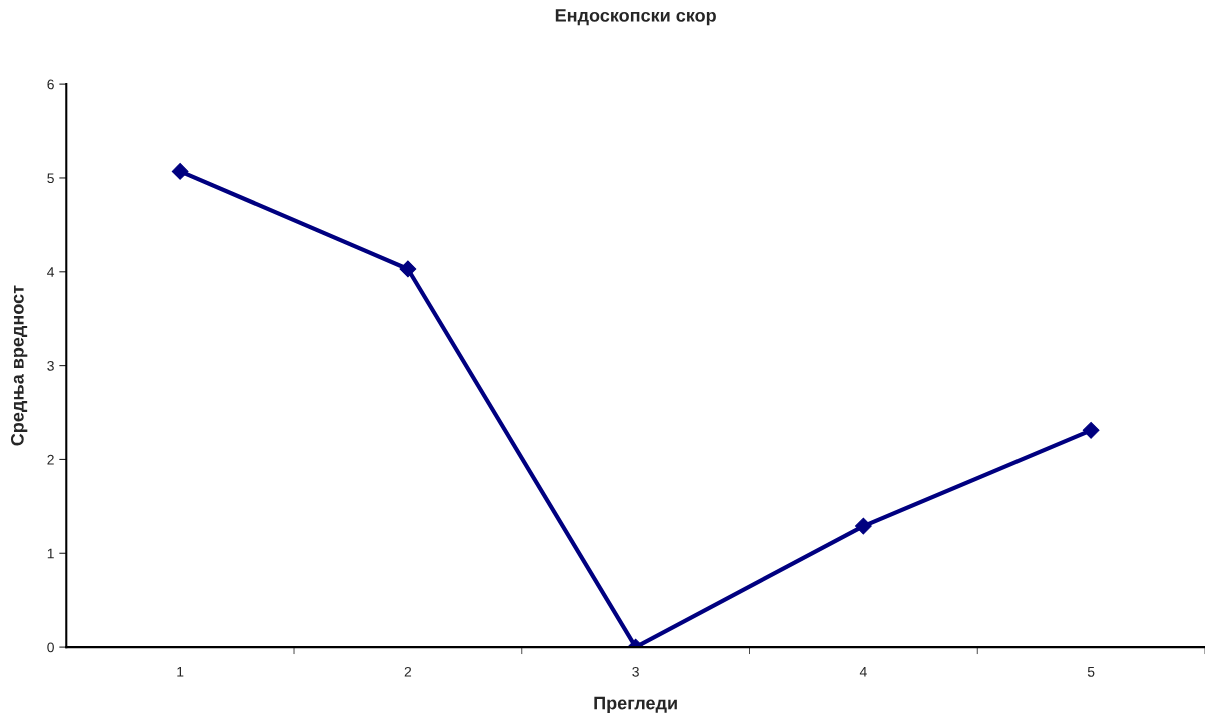 Image resolution: width=1205 pixels, height=719 pixels. What do you see at coordinates (408, 671) in the screenshot?
I see `x-tick-label: 2` at bounding box center [408, 671].